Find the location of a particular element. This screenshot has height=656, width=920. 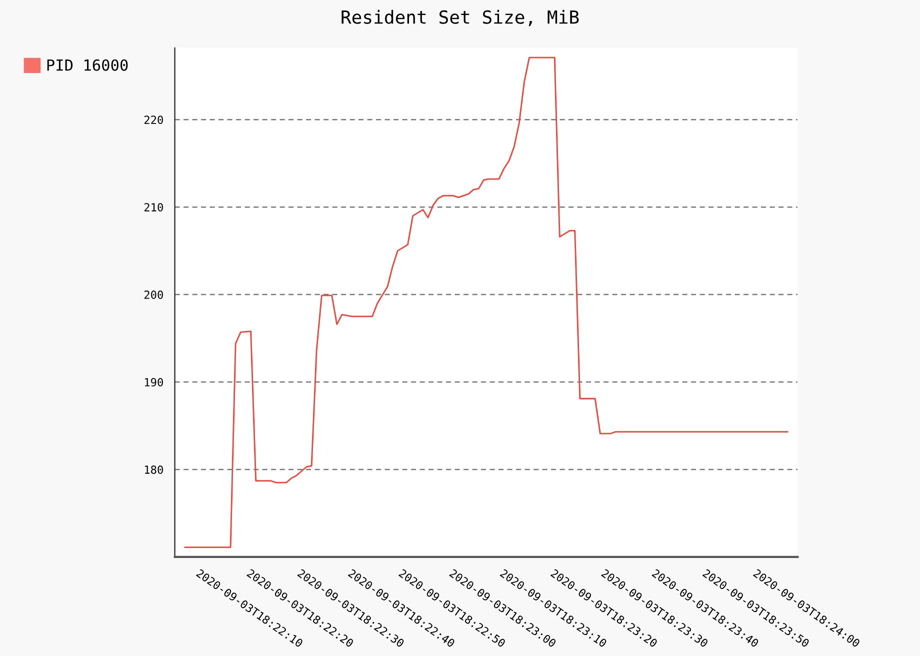

y-tick-label: 190 is located at coordinates (153, 382).